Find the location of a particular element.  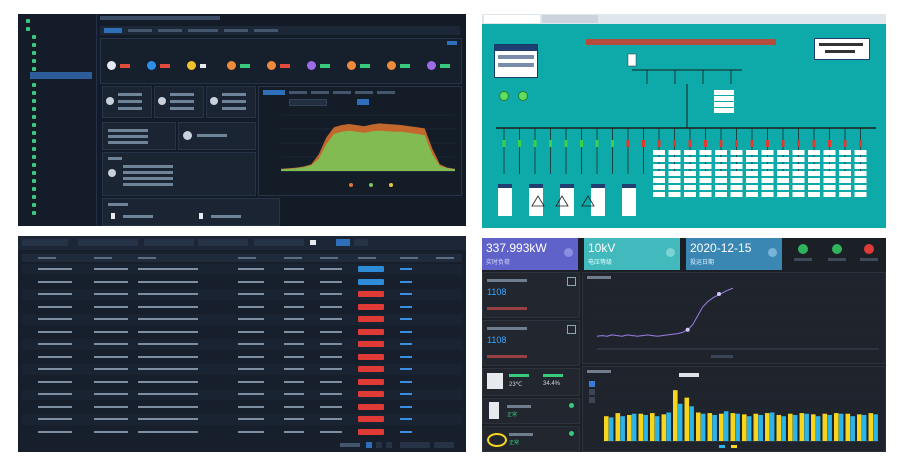

page-button-active is located at coordinates (369, 445).